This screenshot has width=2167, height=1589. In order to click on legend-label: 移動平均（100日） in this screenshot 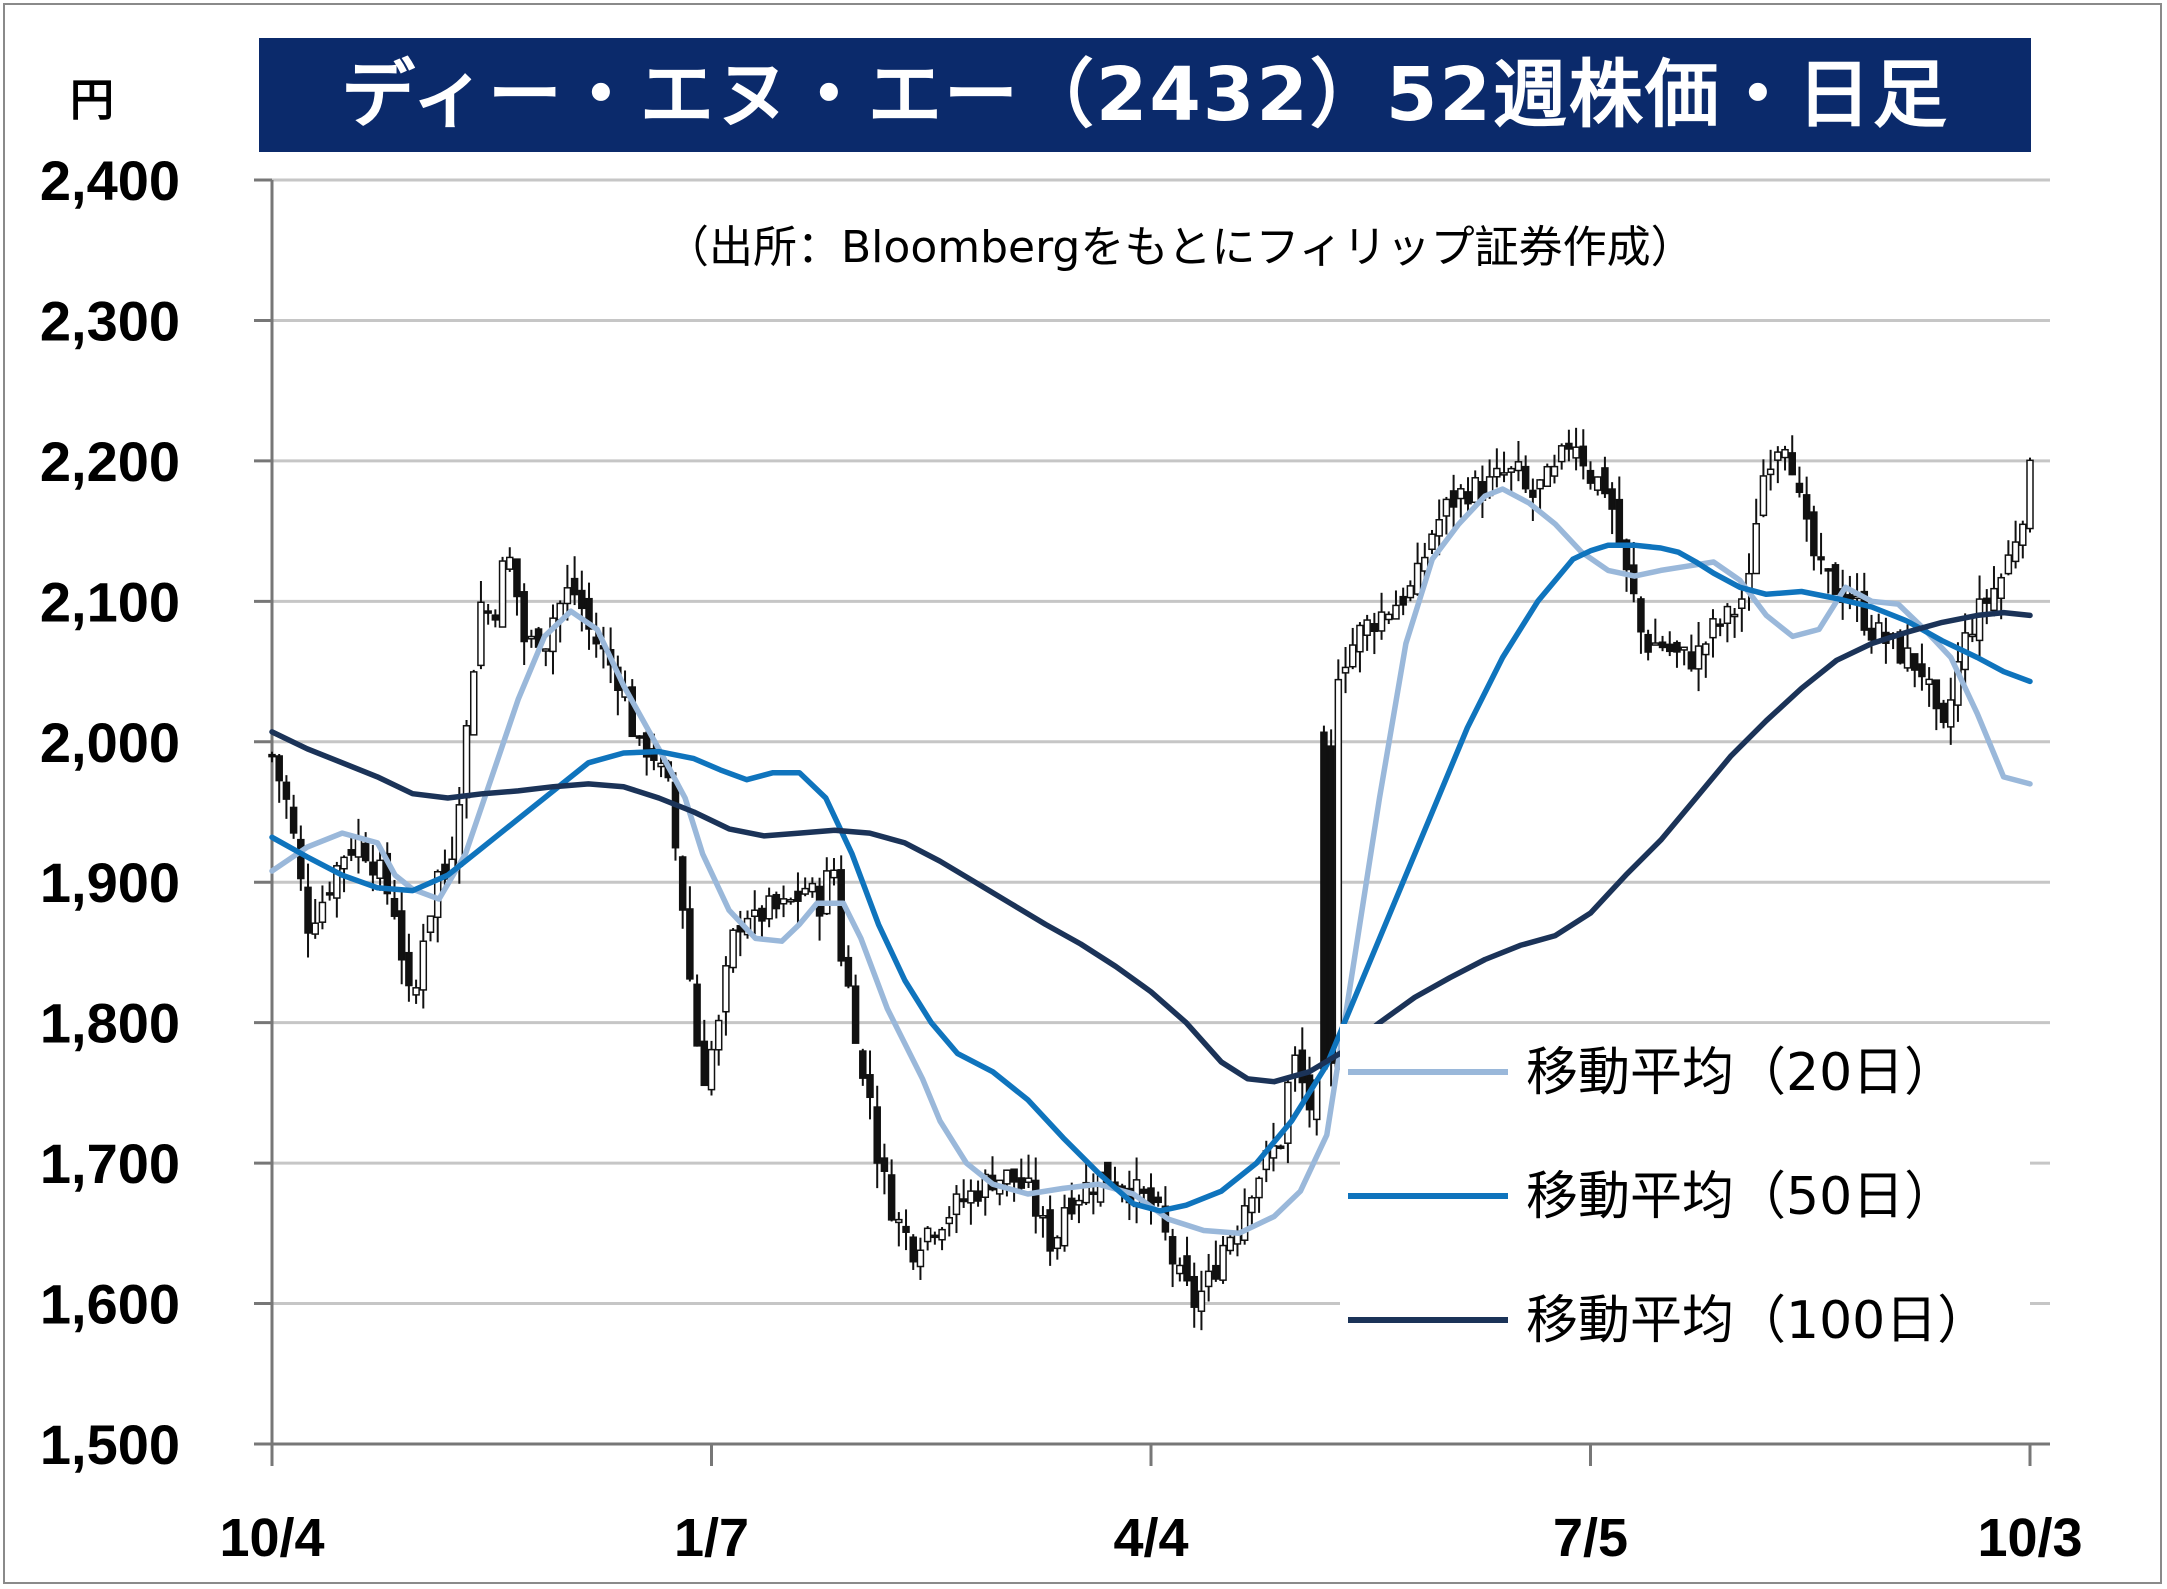, I will do `click(1757, 1321)`.